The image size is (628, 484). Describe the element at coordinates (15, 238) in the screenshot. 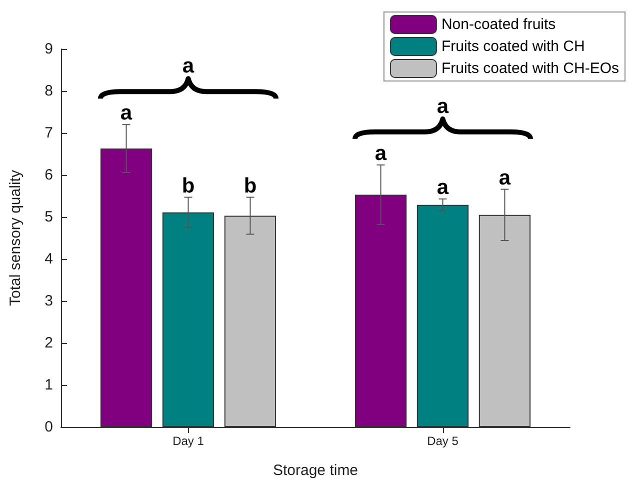

I see `y-axis-title: Total sensory quality` at that location.